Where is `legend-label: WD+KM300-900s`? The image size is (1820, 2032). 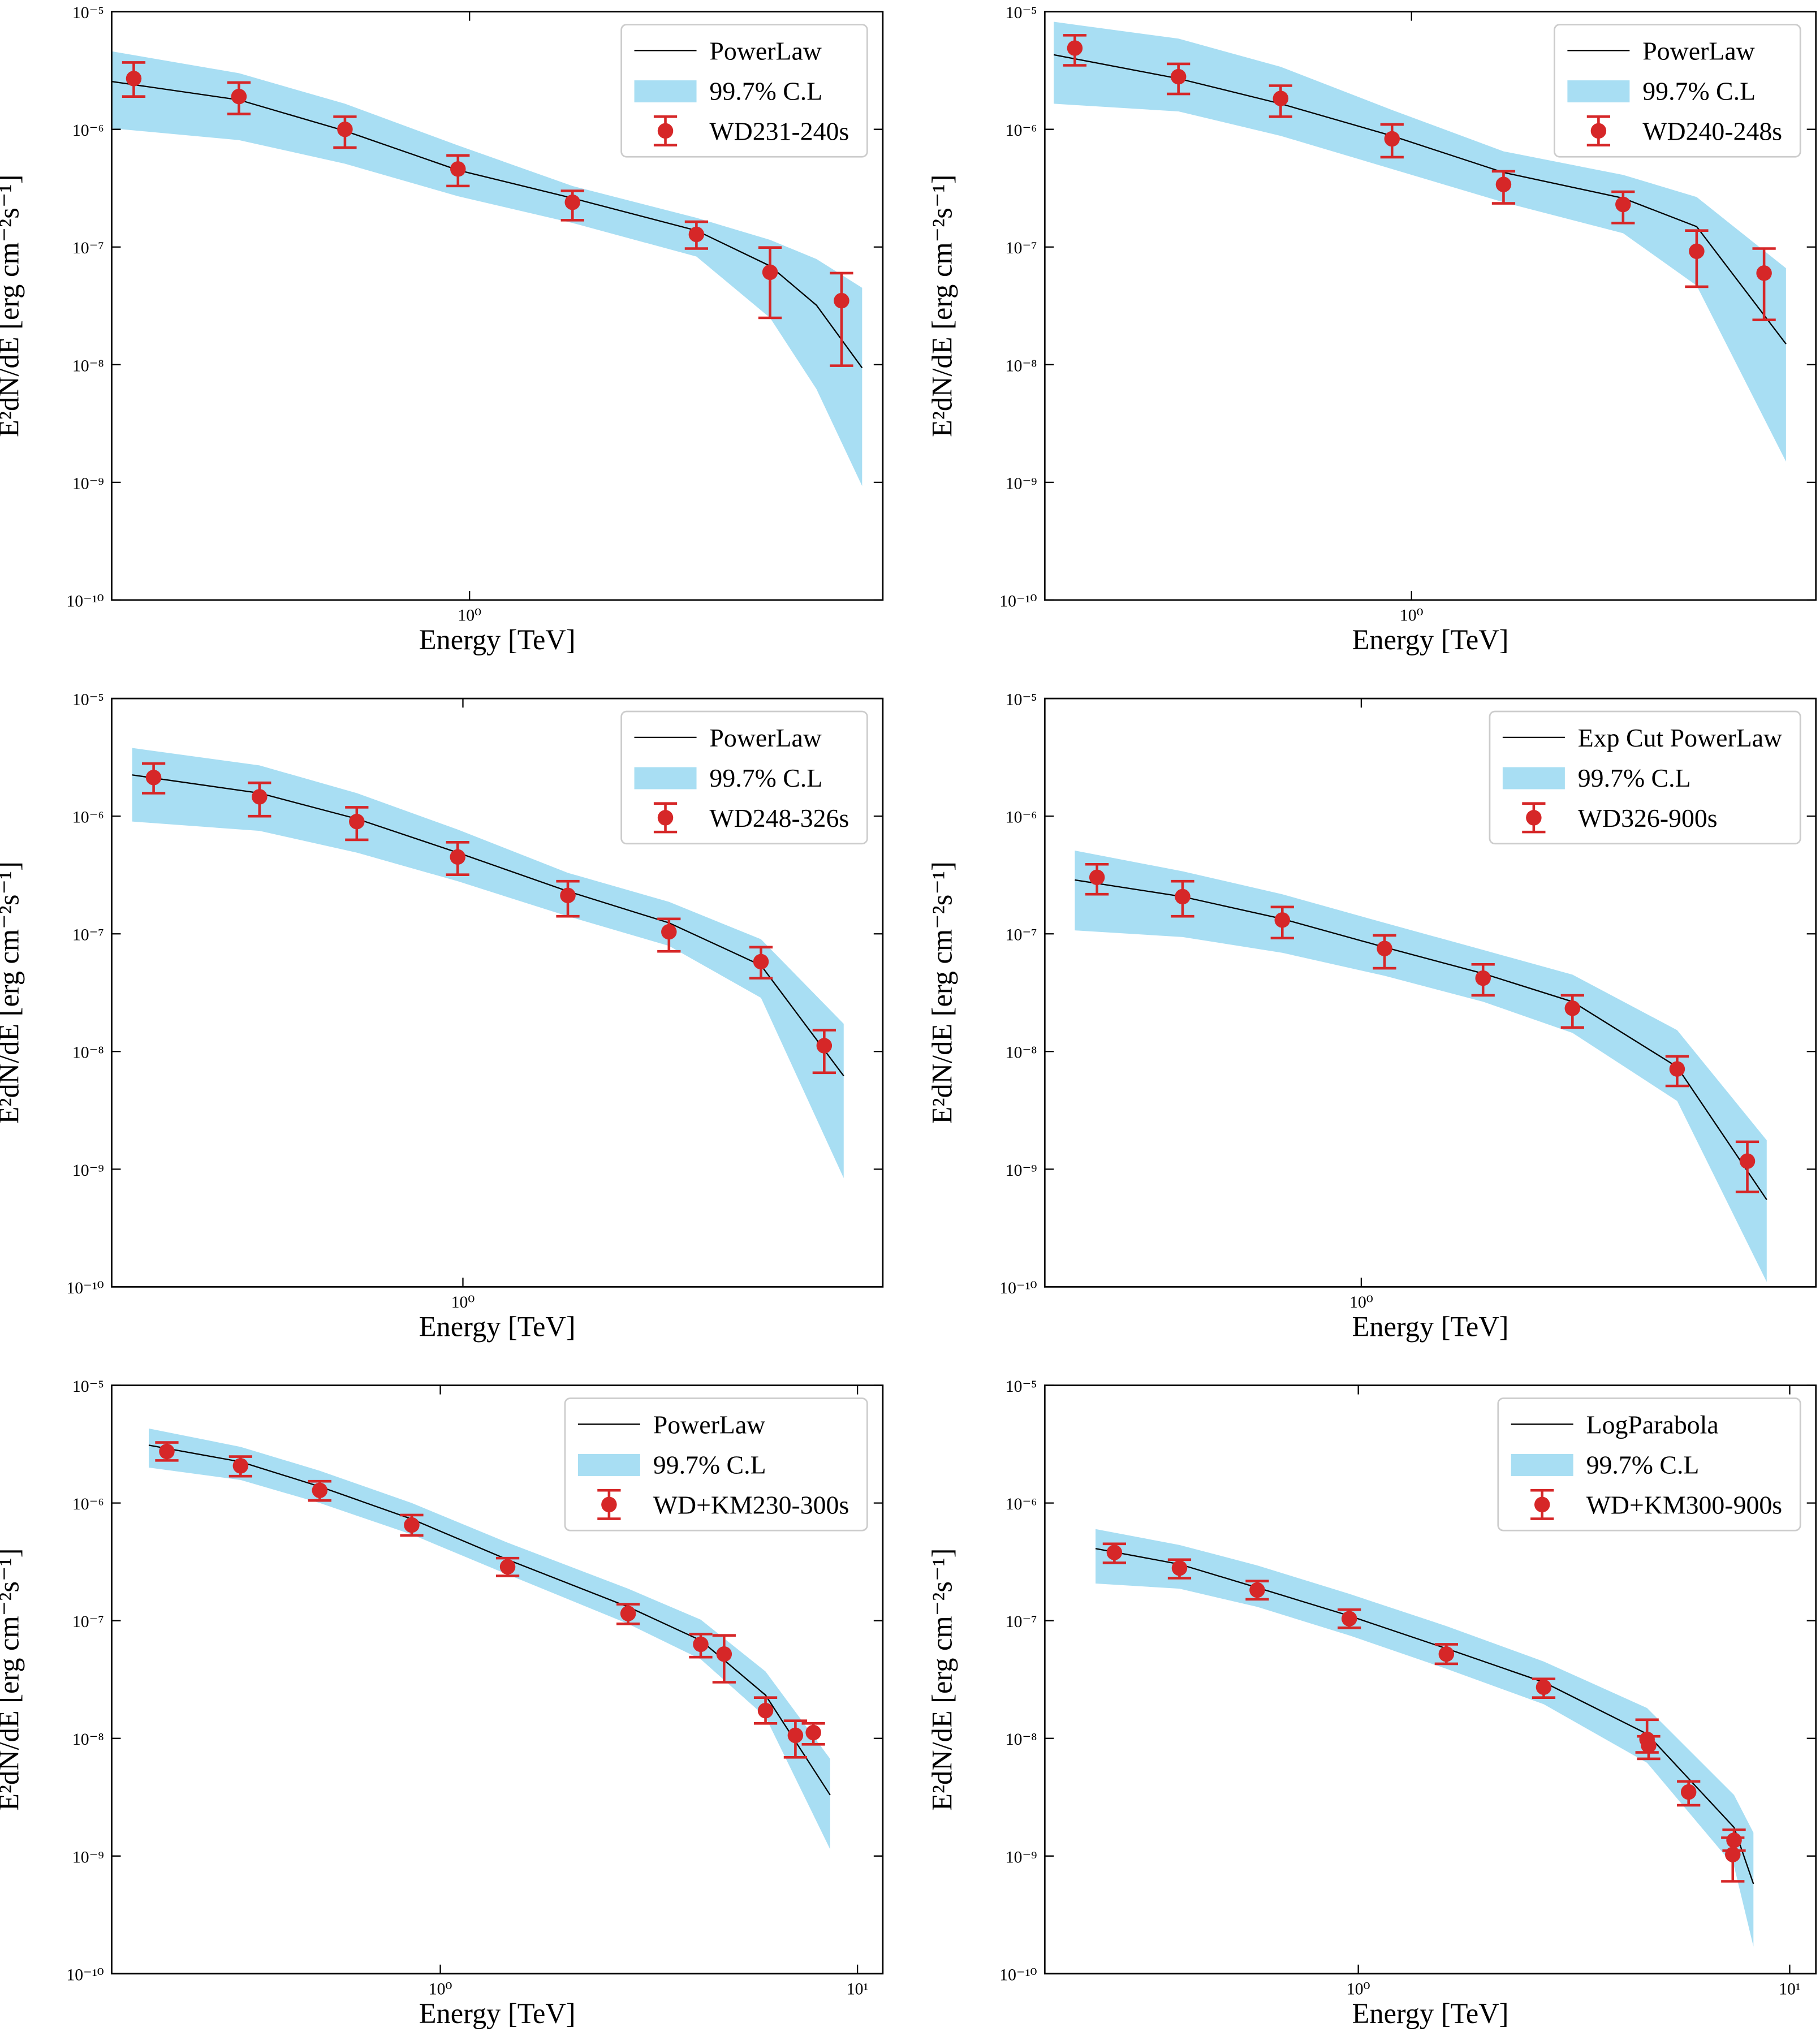
legend-label: WD+KM300-900s is located at coordinates (1684, 1505).